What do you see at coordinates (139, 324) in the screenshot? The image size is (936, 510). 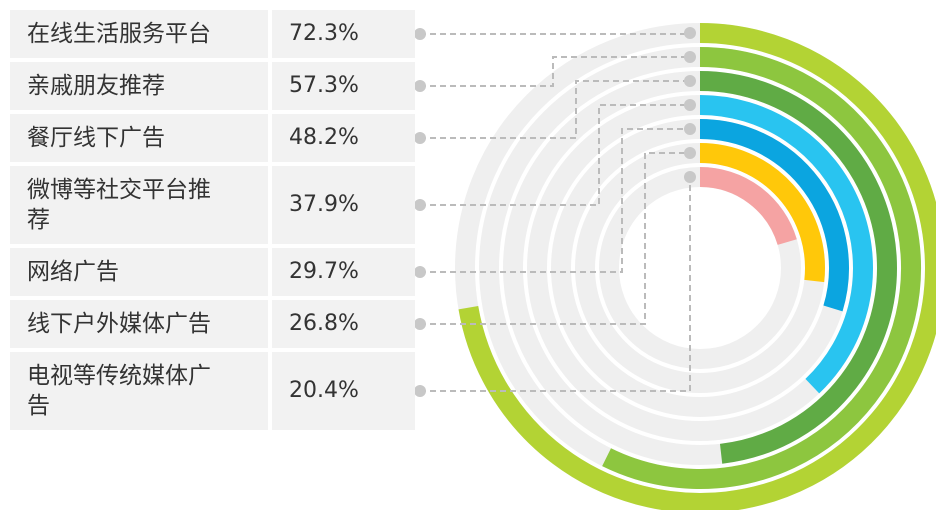 I see `category-label: 线下户外媒体广告` at bounding box center [139, 324].